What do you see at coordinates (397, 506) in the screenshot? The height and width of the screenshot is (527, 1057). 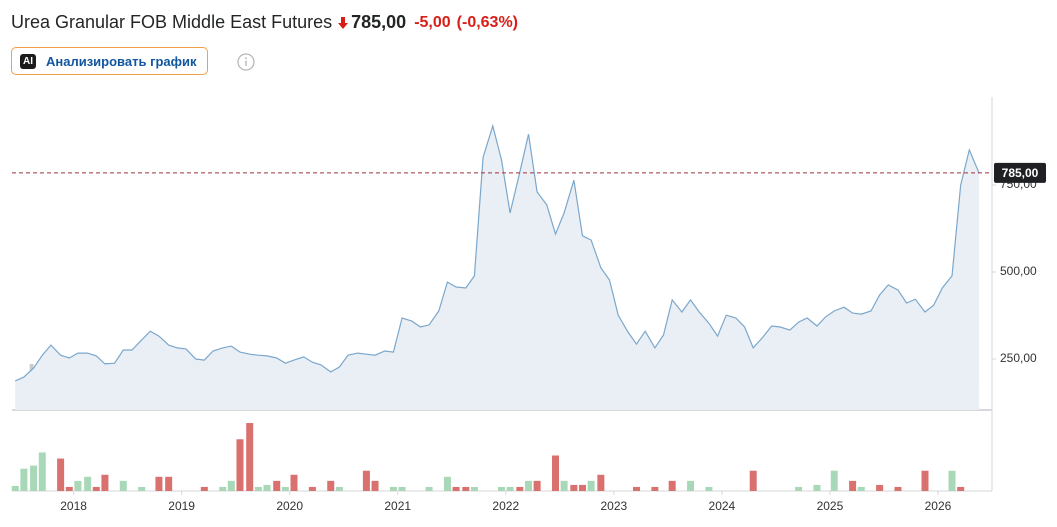 I see `x-tick-label: 2021` at bounding box center [397, 506].